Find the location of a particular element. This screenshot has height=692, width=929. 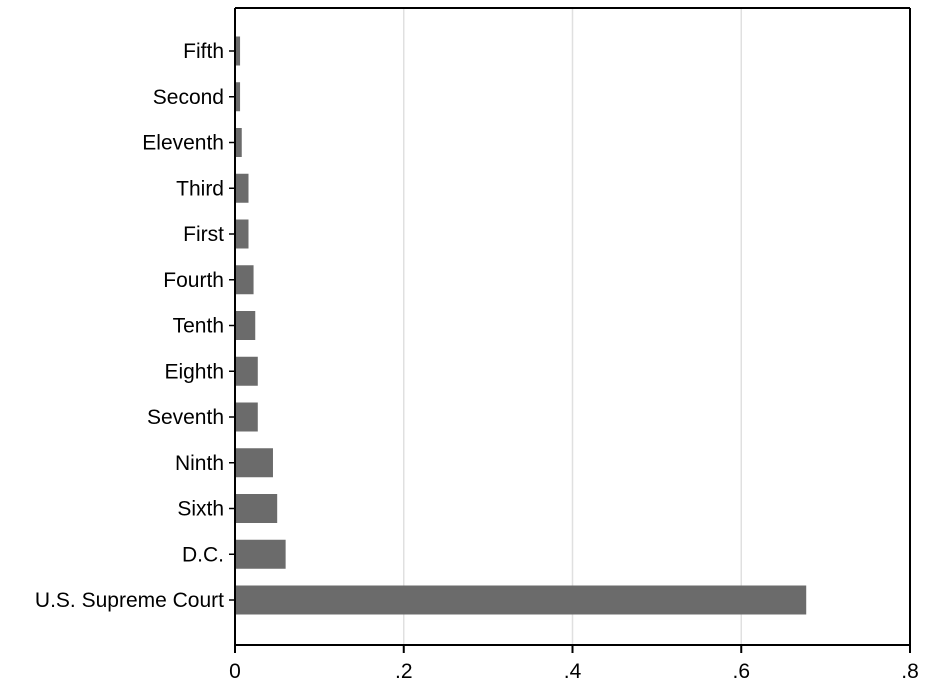

x-tick-label: 0 is located at coordinates (235, 671).